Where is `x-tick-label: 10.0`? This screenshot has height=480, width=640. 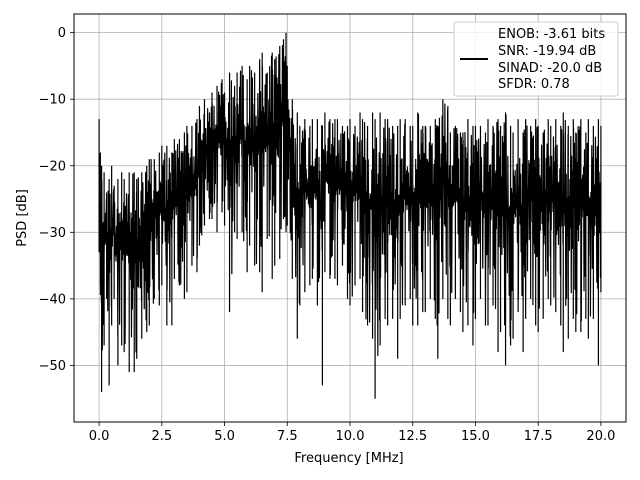
x-tick-label: 10.0 is located at coordinates (350, 436).